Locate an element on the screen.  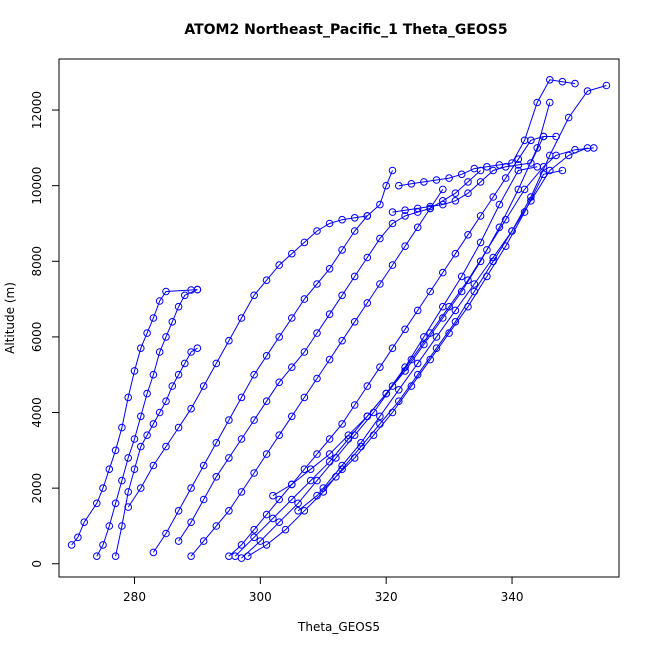
x-tick-label: 320 is located at coordinates (386, 597).